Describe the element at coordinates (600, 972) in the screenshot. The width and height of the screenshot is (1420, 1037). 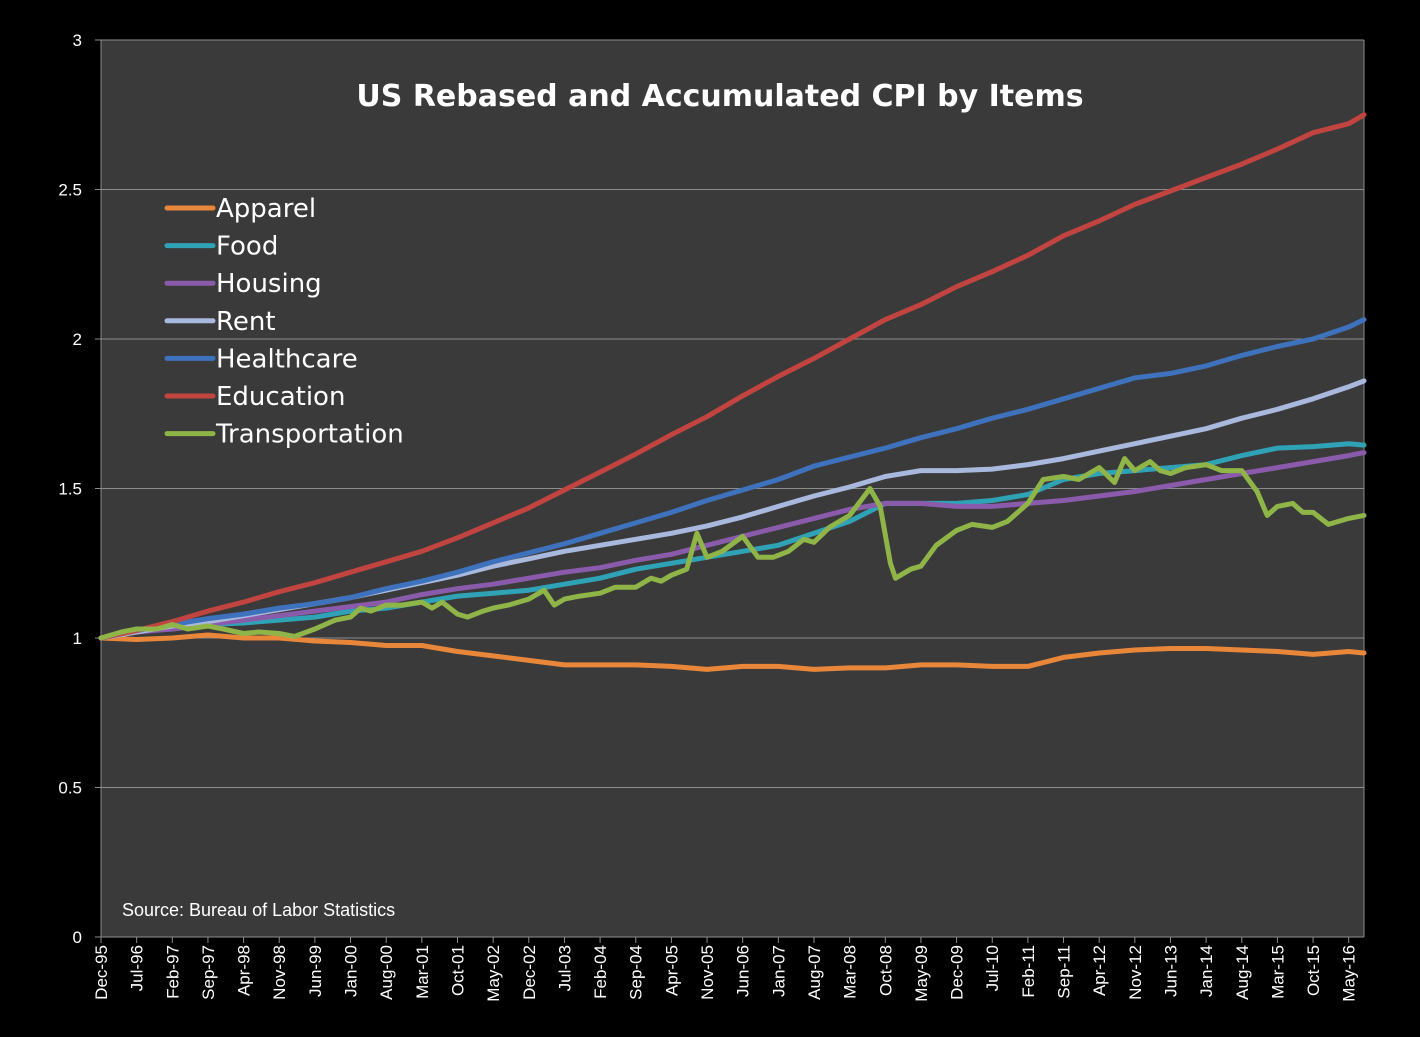
I see `x-tick-label: Feb-04` at that location.